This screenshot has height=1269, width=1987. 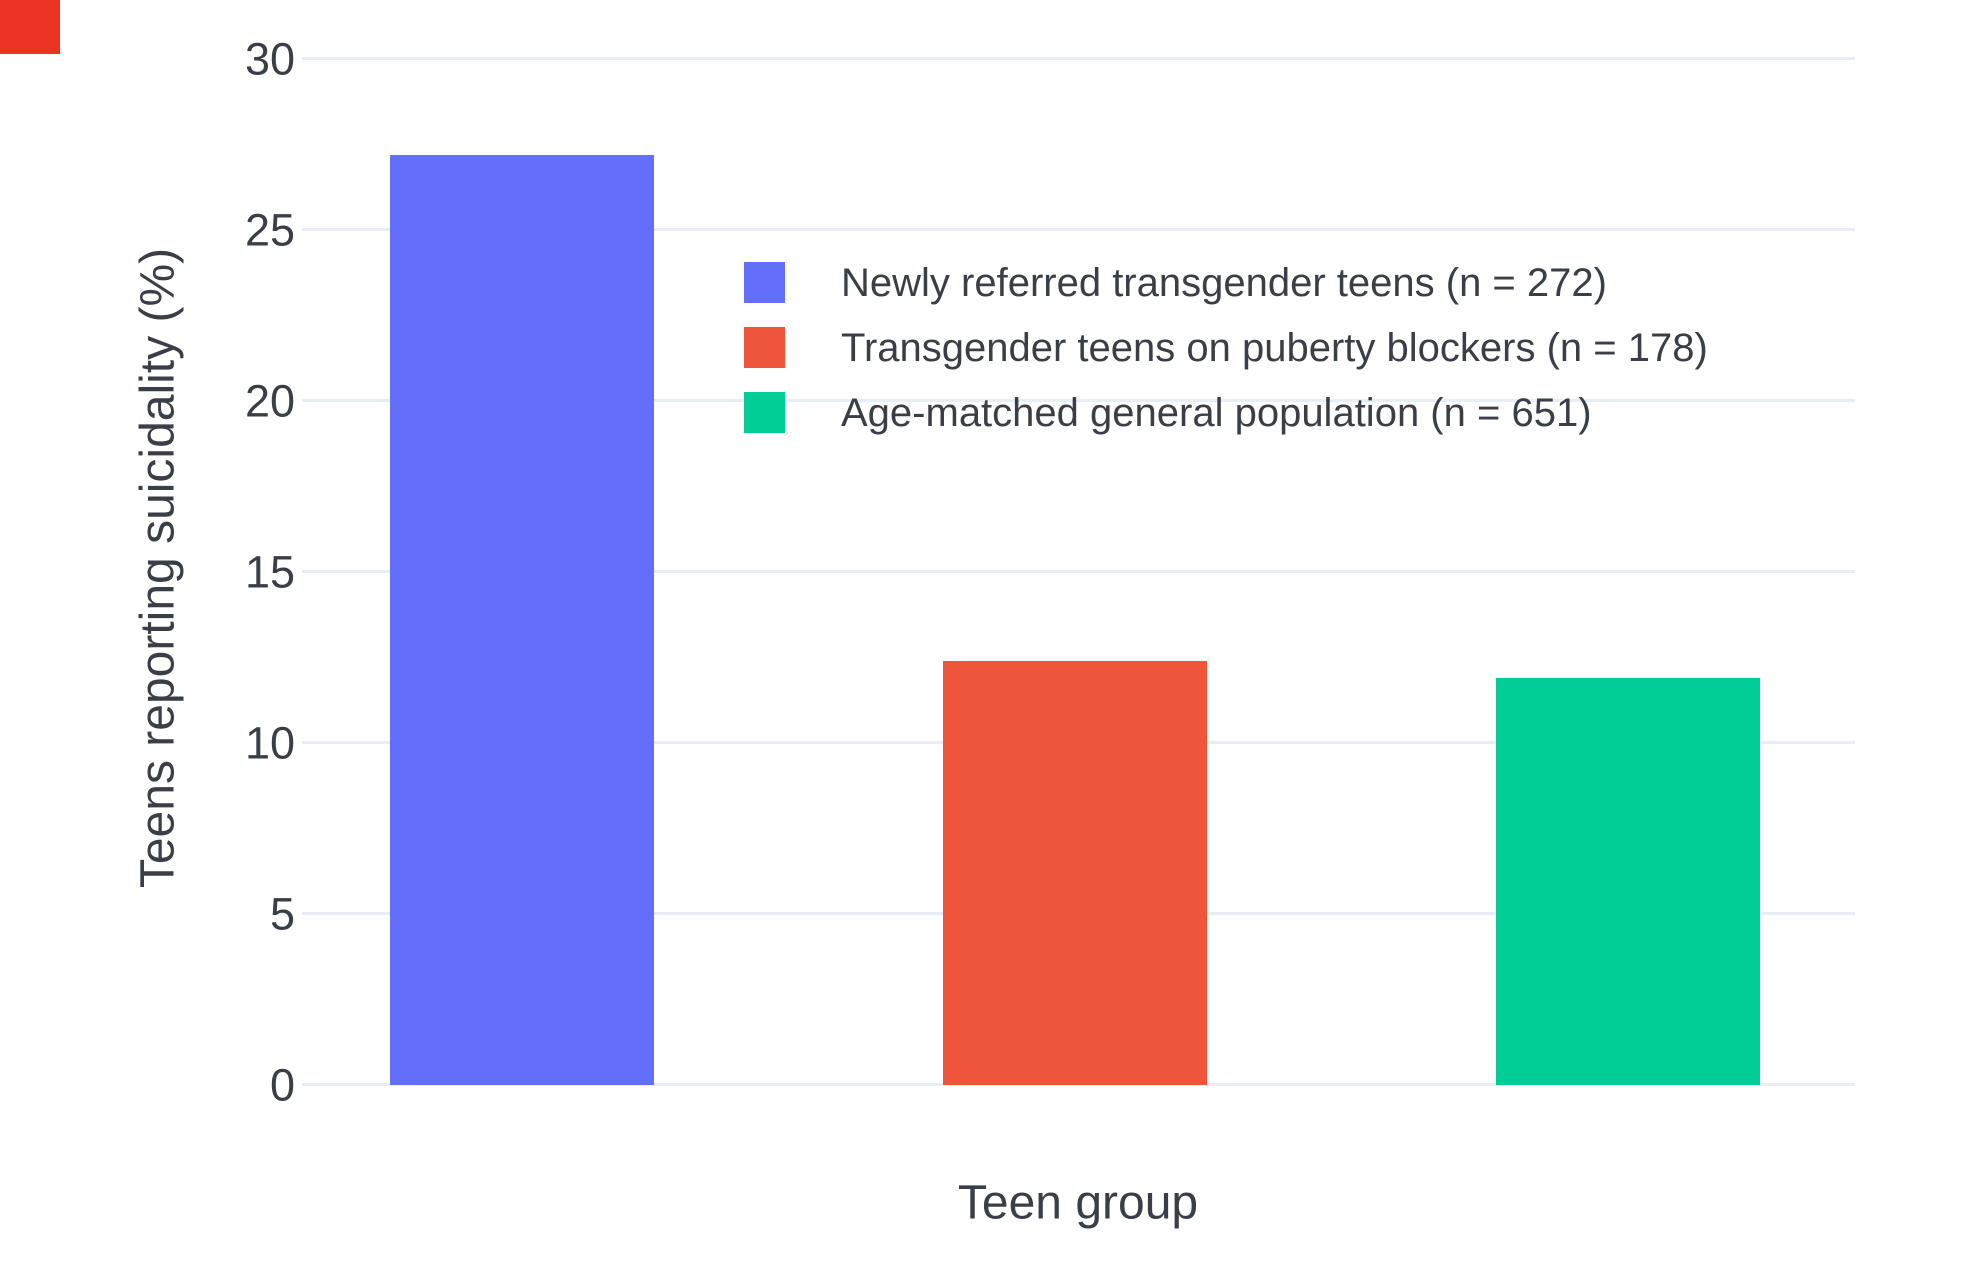 What do you see at coordinates (30, 27) in the screenshot?
I see `corner-red-marker` at bounding box center [30, 27].